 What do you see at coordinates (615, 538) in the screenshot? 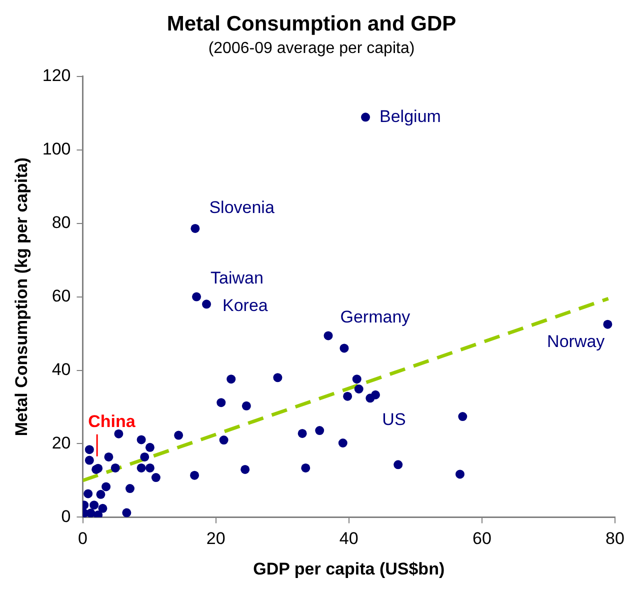
I see `x-tick-label: 80` at bounding box center [615, 538].